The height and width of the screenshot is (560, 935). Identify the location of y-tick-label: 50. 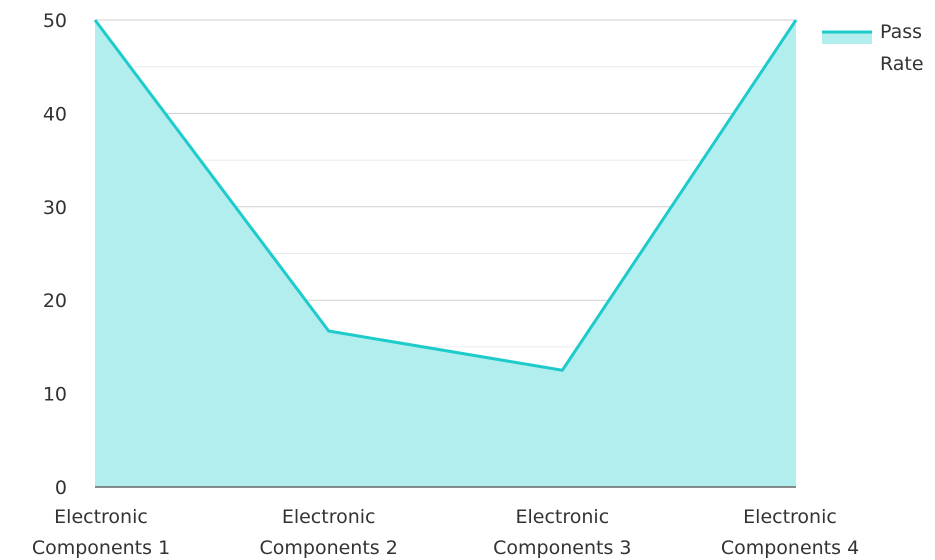
(55, 21).